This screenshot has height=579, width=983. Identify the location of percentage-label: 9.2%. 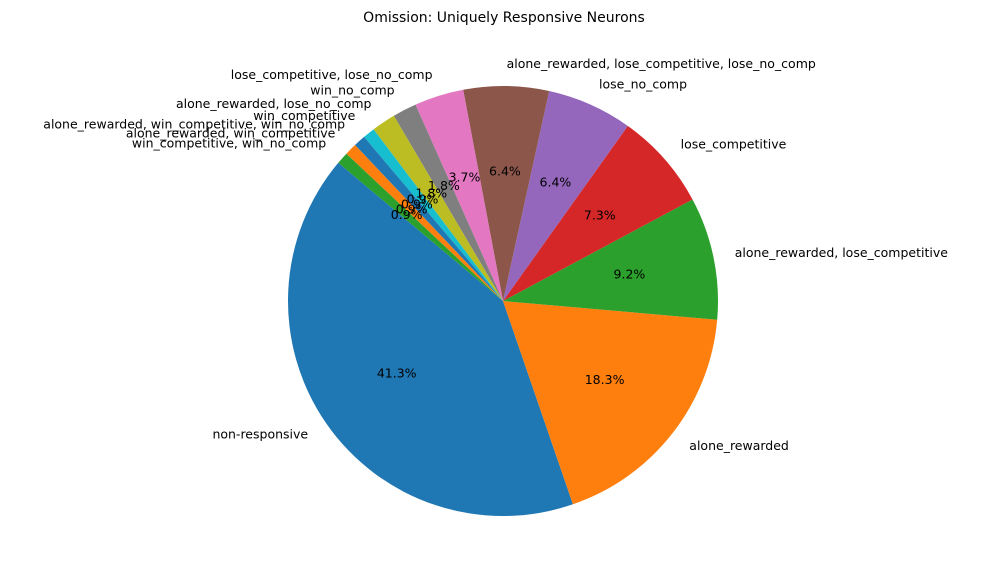
(630, 274).